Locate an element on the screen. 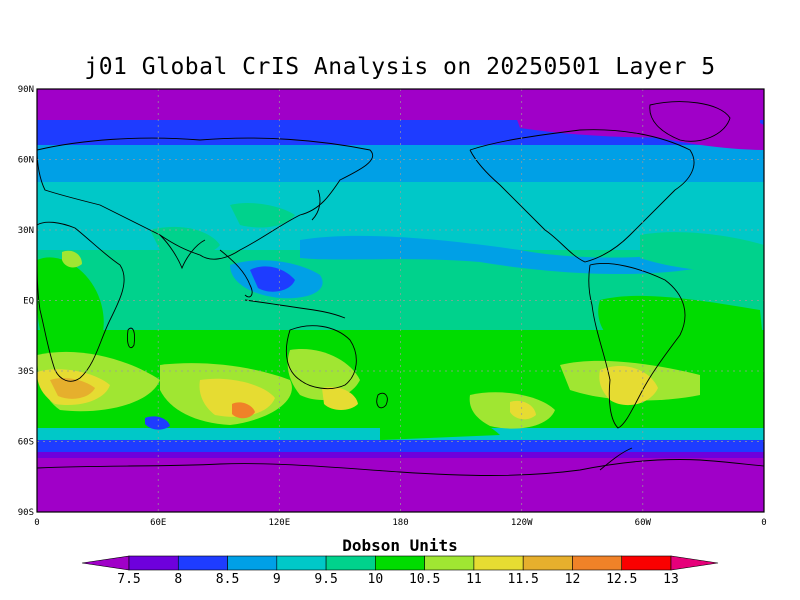  colorbar-high-arrow is located at coordinates (694, 563).